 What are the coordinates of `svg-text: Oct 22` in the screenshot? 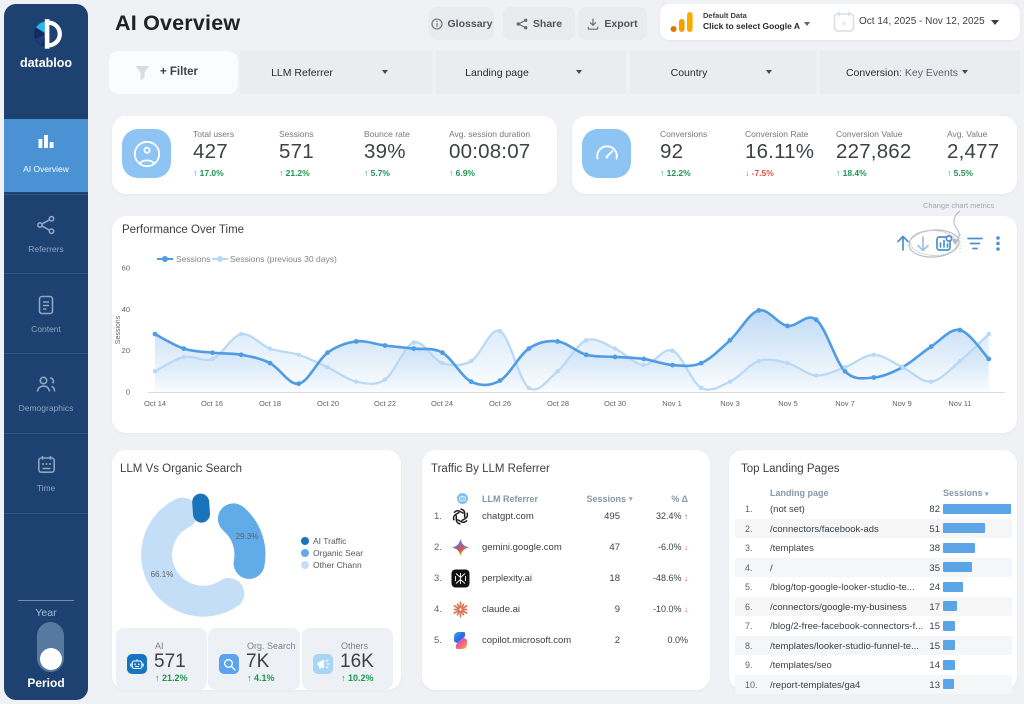 It's located at (385, 403).